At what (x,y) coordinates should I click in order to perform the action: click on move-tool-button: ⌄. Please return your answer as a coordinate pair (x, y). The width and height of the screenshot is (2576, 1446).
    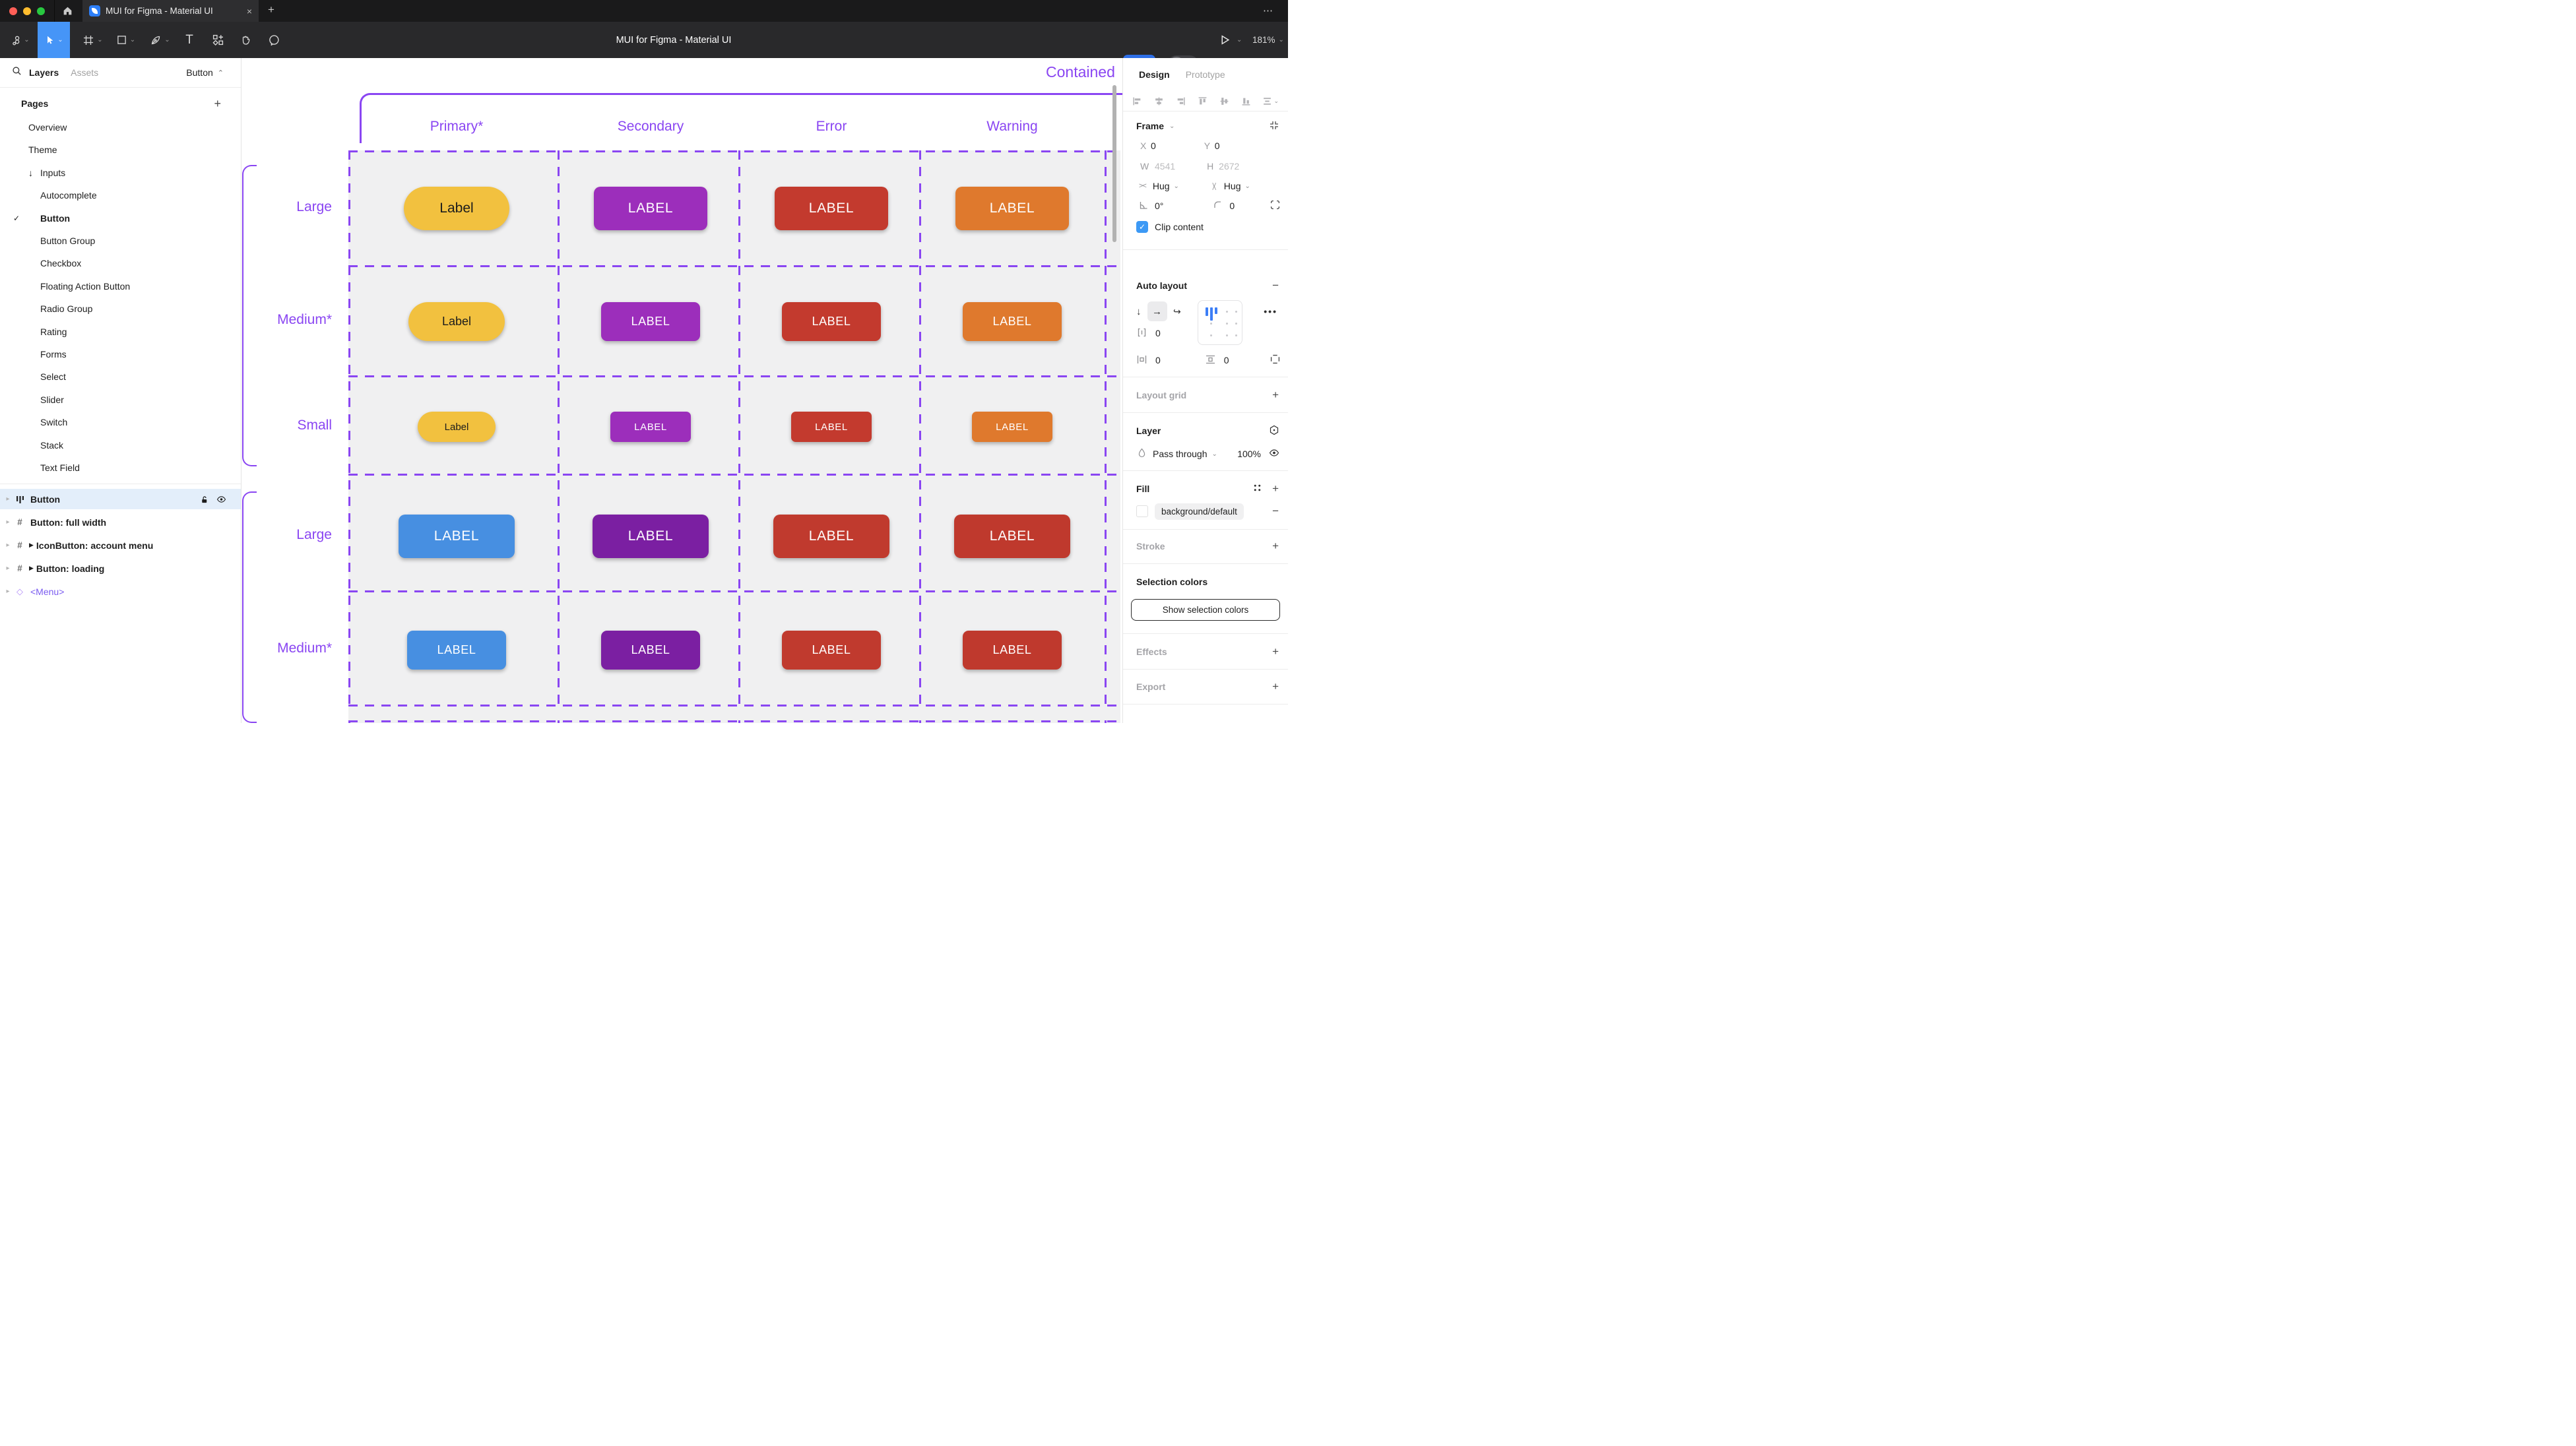
    Looking at the image, I should click on (54, 40).